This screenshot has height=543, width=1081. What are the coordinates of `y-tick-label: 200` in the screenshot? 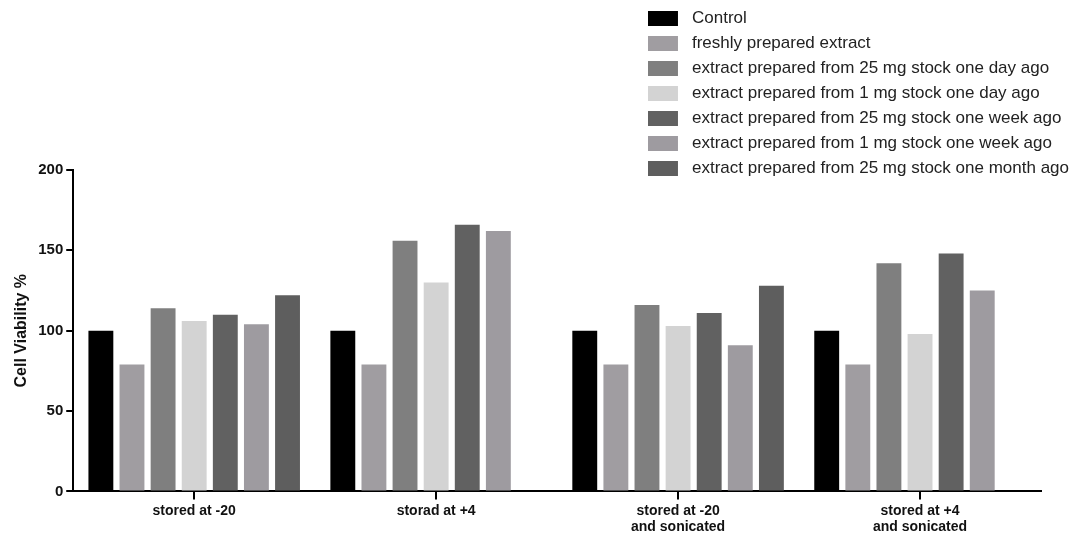 It's located at (51, 169).